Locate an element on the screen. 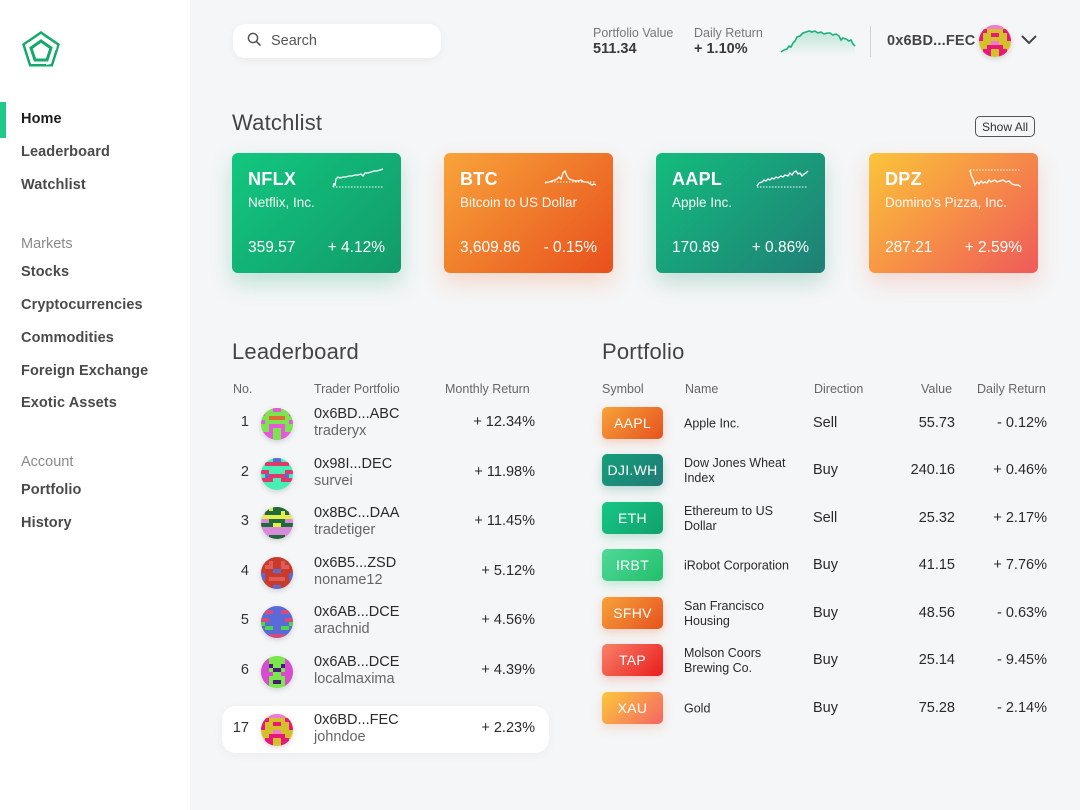  symbol-badge: TAP is located at coordinates (632, 660).